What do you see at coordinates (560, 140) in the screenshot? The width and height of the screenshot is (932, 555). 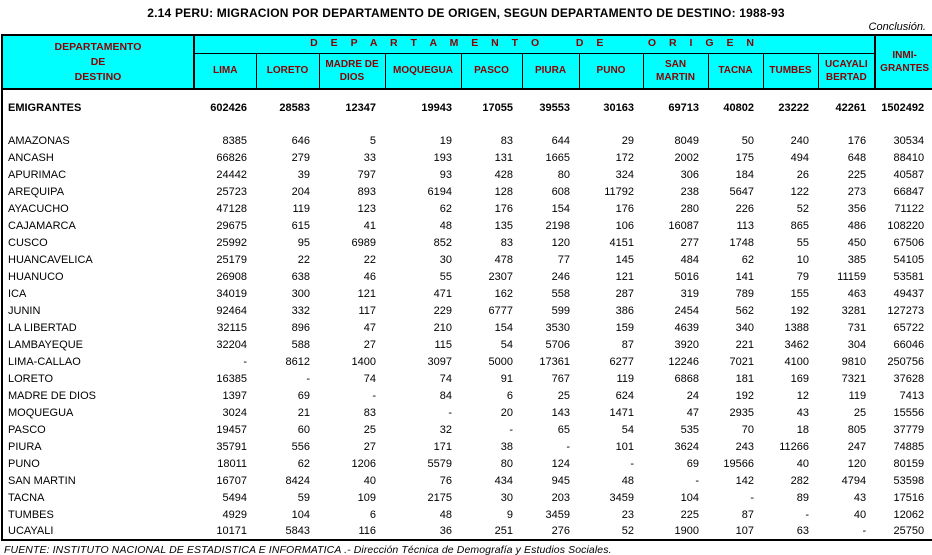 I see `value-cell: 644` at bounding box center [560, 140].